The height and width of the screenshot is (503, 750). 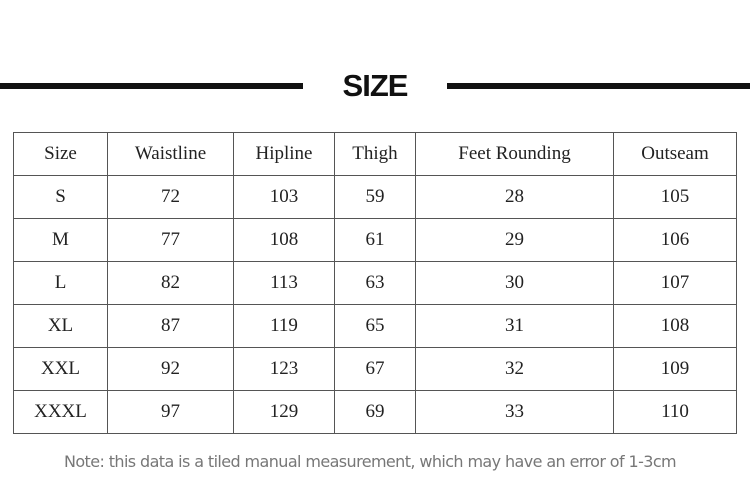 I want to click on table-row: S 72 103 59 28 105, so click(x=375, y=197).